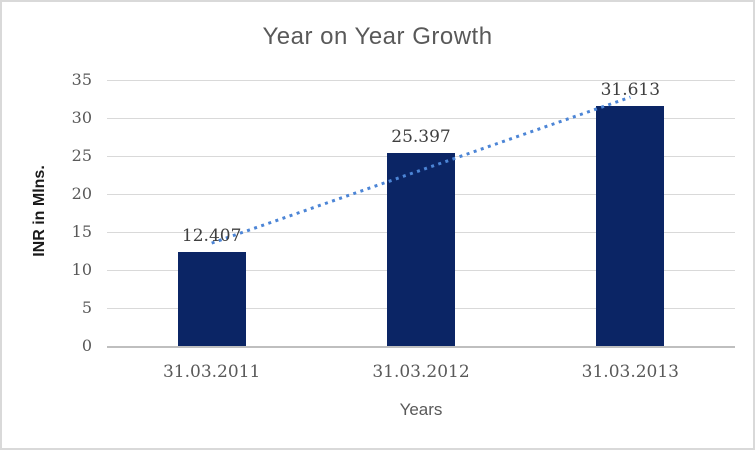 The height and width of the screenshot is (450, 755). What do you see at coordinates (630, 225) in the screenshot?
I see `bar-31.03.2013` at bounding box center [630, 225].